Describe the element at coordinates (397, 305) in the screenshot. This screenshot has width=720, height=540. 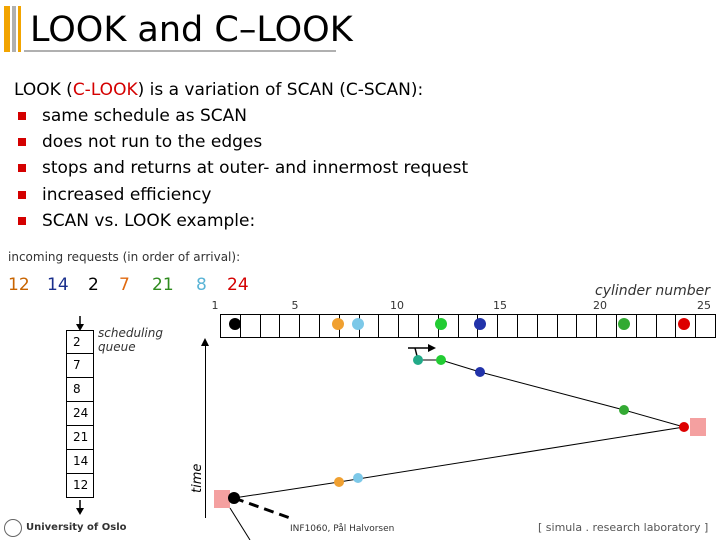
I see `cylinder-tick: 10` at that location.